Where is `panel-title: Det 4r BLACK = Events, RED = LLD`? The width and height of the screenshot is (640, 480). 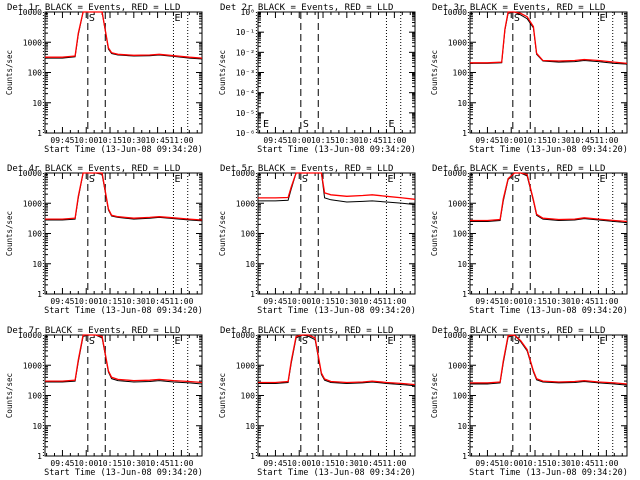
panel-title: Det 4r BLACK = Events, RED = LLD is located at coordinates (93, 169).